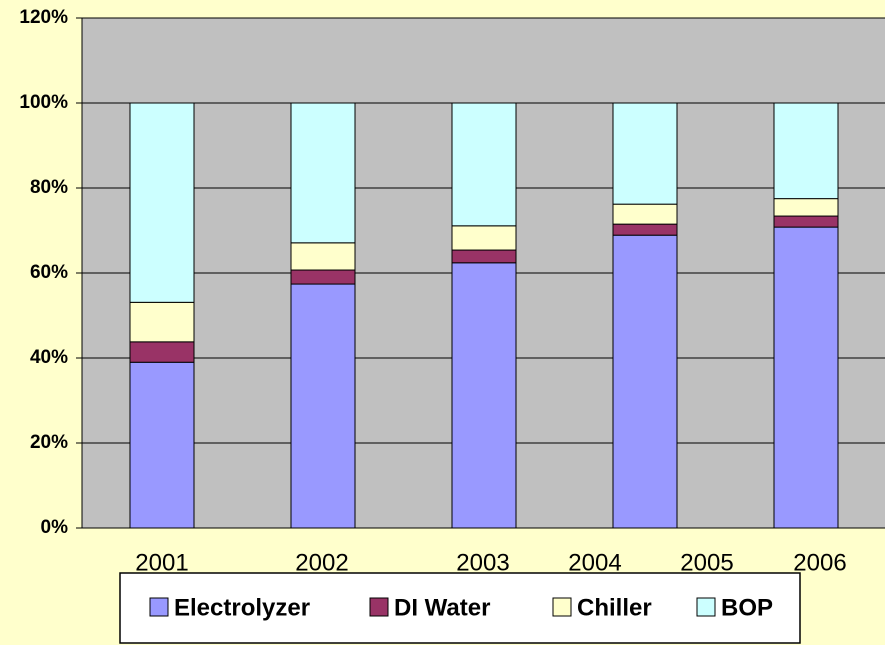 This screenshot has width=885, height=645. What do you see at coordinates (706, 562) in the screenshot?
I see `x-tick-label: 2005` at bounding box center [706, 562].